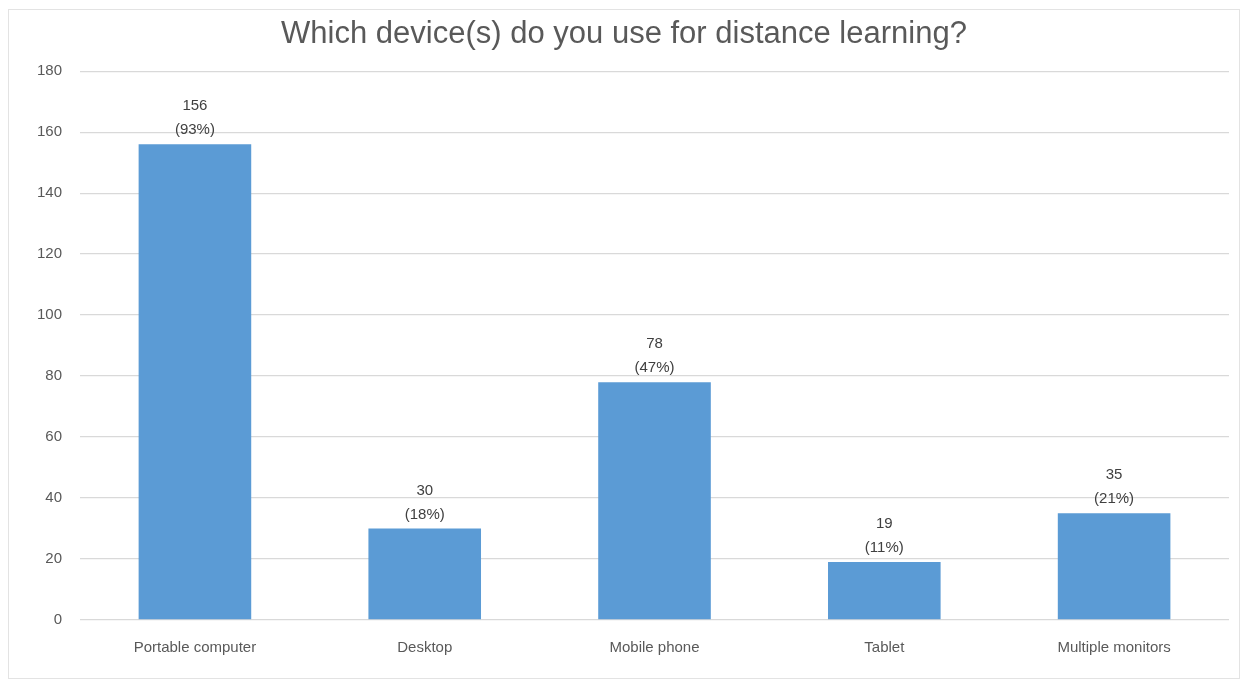 The height and width of the screenshot is (686, 1250). I want to click on data-label: 78 (47%), so click(654, 355).